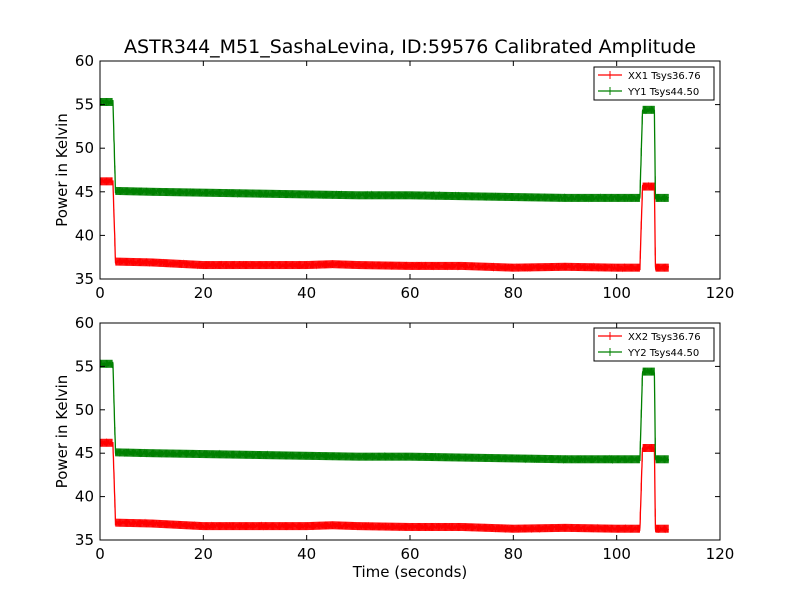  I want to click on legend-label: YY1 Tsys44.50, so click(663, 92).